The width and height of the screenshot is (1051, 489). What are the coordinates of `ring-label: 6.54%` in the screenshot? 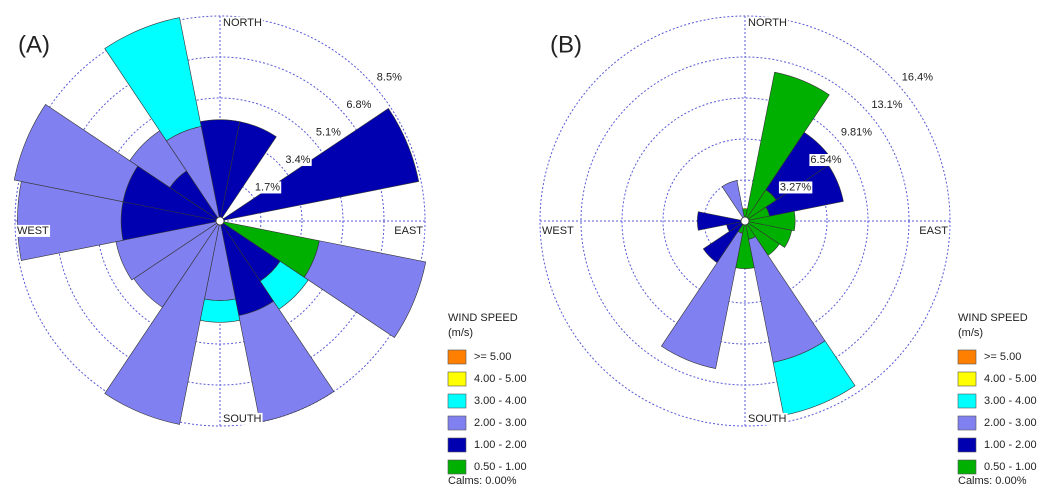 It's located at (825, 160).